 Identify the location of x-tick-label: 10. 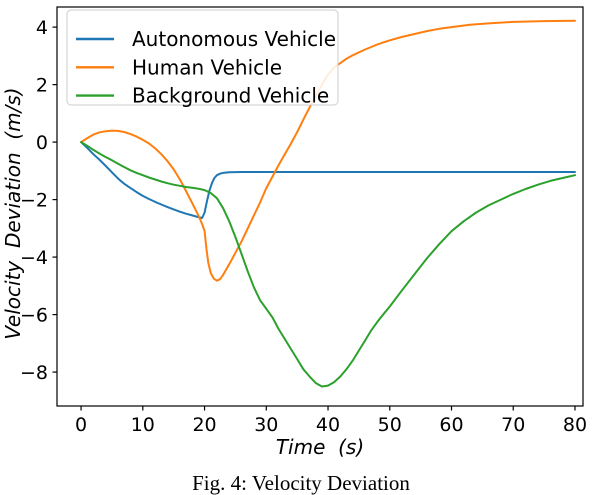
(143, 425).